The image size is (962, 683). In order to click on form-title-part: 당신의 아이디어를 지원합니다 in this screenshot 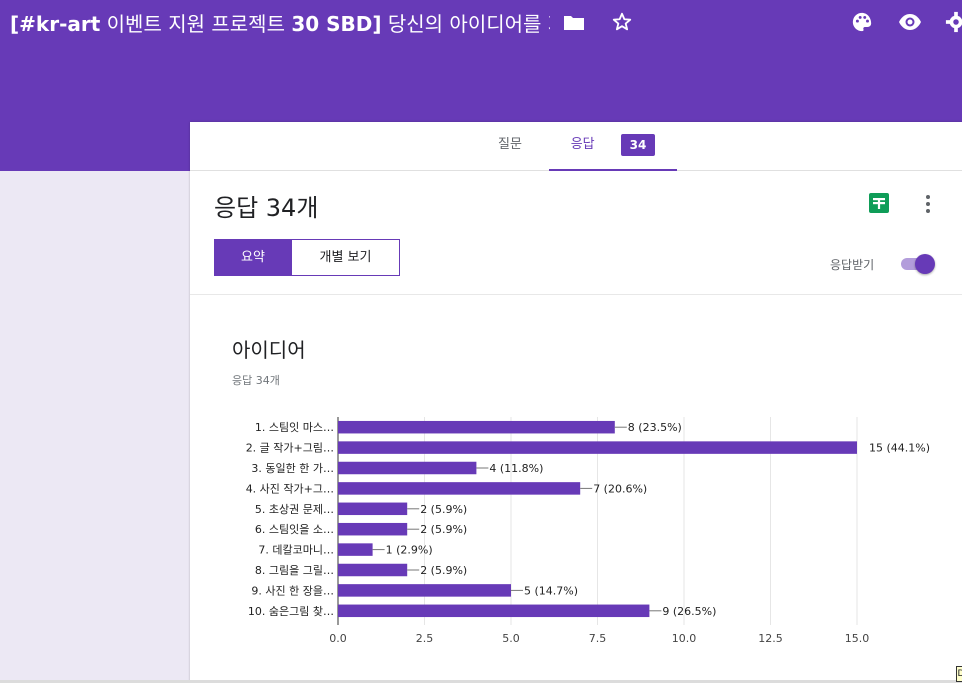, I will do `click(468, 24)`.